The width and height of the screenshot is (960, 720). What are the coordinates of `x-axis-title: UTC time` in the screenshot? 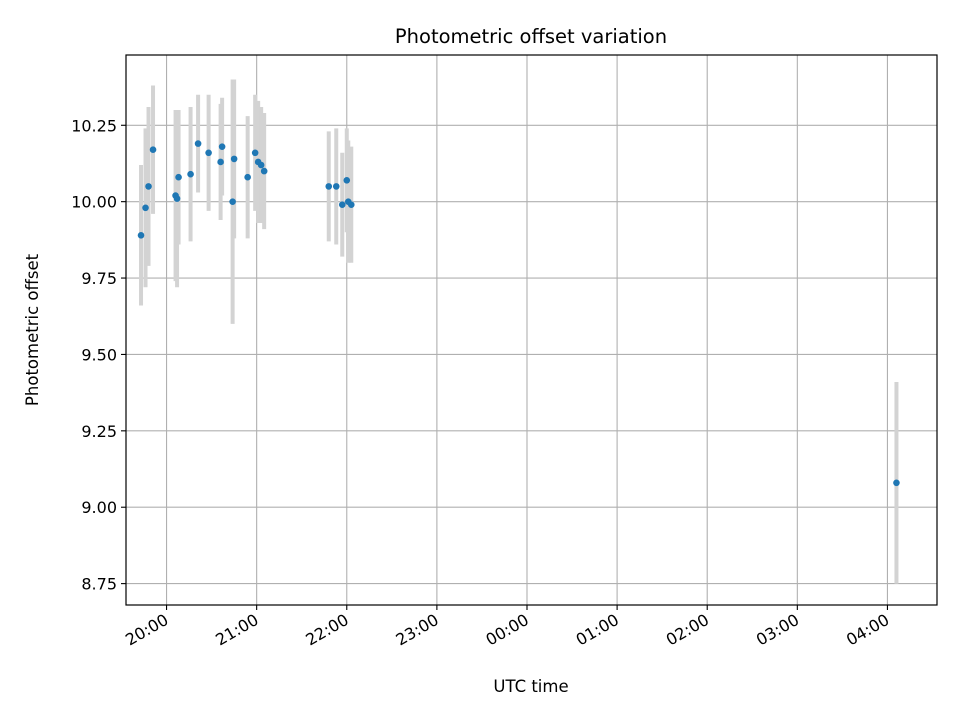 It's located at (530, 686).